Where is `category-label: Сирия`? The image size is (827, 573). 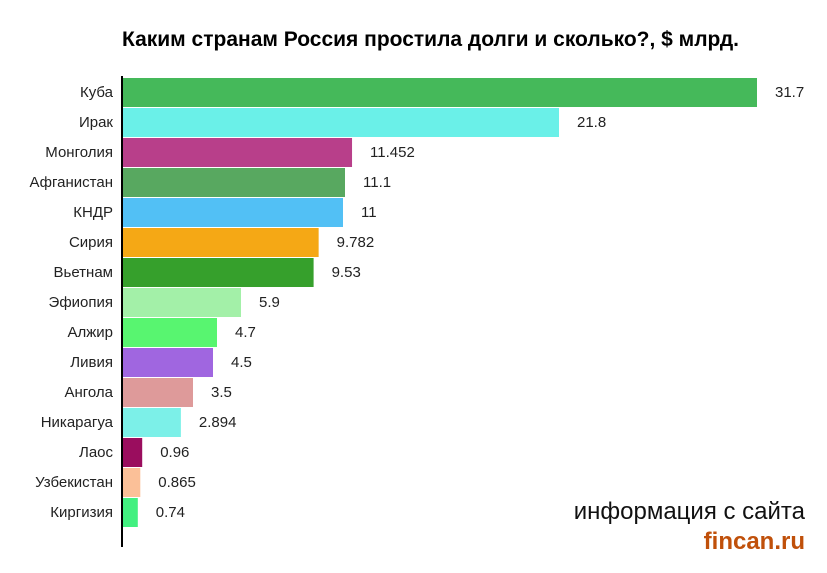 category-label: Сирия is located at coordinates (91, 242).